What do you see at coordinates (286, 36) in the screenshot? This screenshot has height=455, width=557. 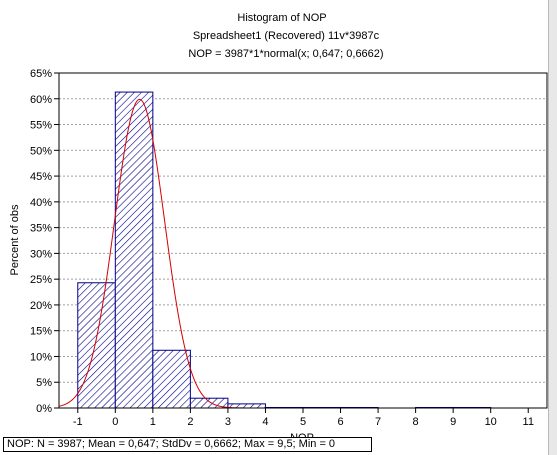 I see `chart-subtitle: Spreadsheet1 (Recovered) 11v*3987c` at bounding box center [286, 36].